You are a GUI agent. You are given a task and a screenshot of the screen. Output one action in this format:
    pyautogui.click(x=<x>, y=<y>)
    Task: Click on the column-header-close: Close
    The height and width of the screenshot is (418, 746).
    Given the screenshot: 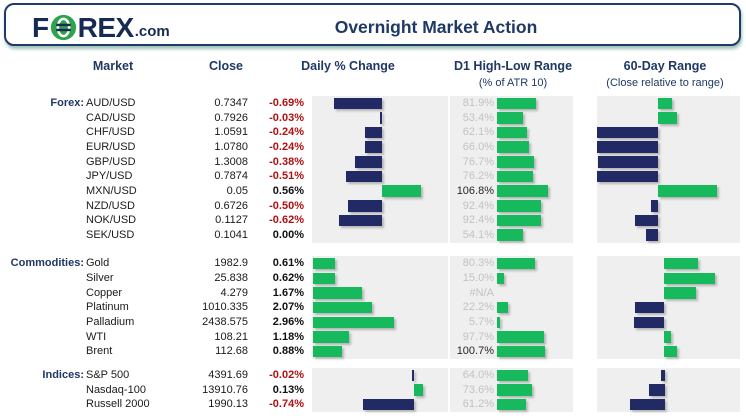 What is the action you would take?
    pyautogui.click(x=226, y=66)
    